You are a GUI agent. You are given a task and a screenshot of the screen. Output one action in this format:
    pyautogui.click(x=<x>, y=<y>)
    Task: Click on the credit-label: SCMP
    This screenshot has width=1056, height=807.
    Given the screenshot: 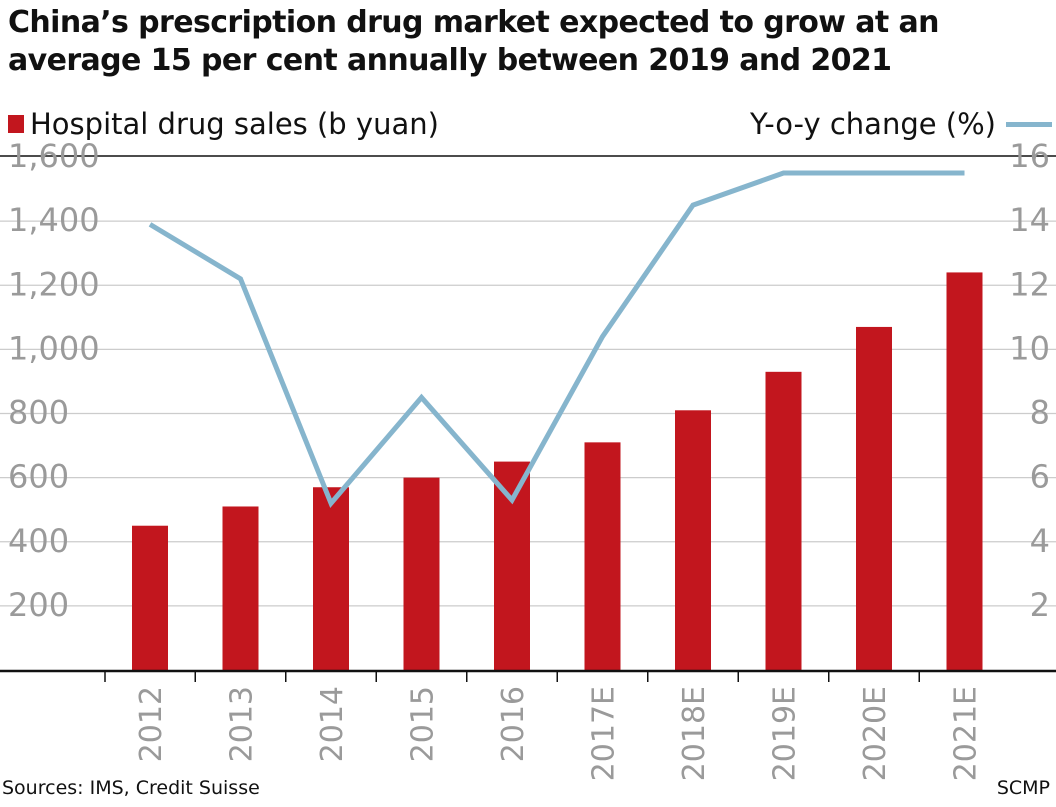 What is the action you would take?
    pyautogui.click(x=1023, y=788)
    